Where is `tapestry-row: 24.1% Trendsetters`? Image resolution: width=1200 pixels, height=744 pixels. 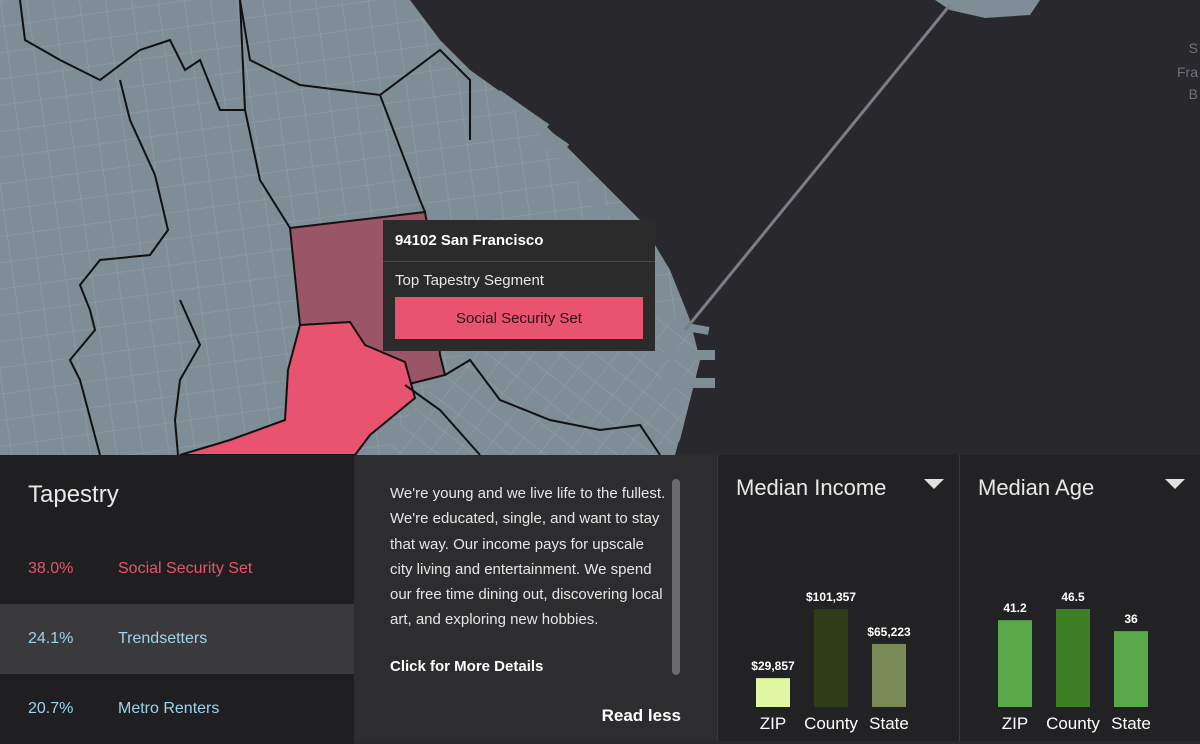
tapestry-row: 24.1% Trendsetters is located at coordinates (177, 639).